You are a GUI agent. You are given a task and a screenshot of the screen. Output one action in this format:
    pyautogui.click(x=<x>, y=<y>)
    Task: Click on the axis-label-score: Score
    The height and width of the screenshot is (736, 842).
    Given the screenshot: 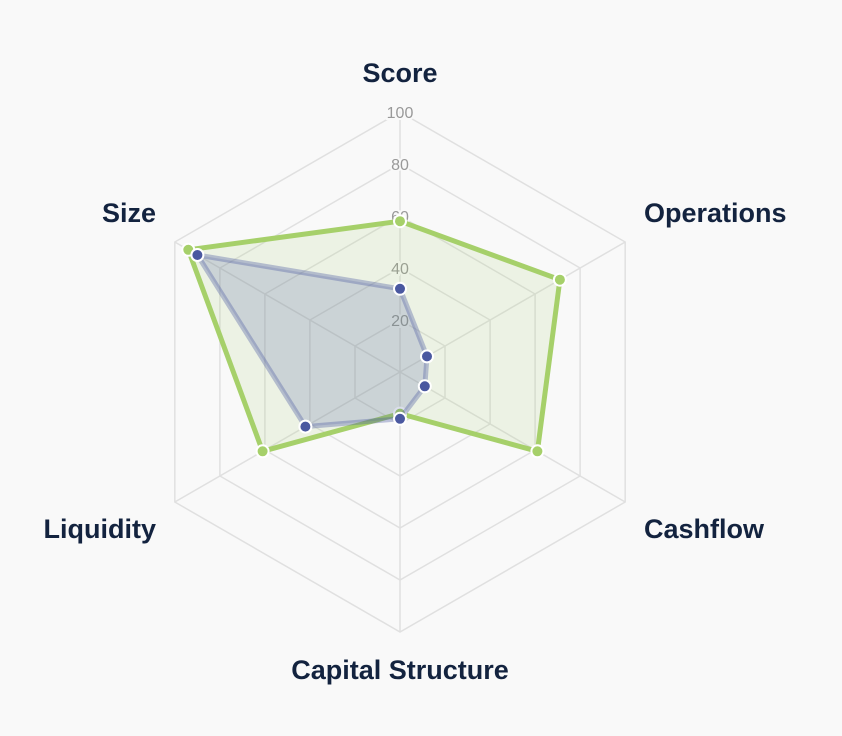 What is the action you would take?
    pyautogui.click(x=399, y=73)
    